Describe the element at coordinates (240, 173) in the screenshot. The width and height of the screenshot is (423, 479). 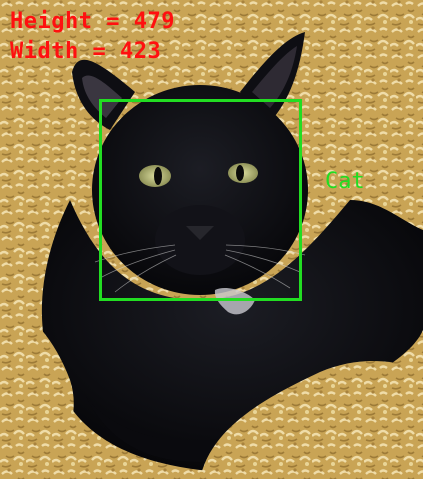
I see `cat-right-pupil` at that location.